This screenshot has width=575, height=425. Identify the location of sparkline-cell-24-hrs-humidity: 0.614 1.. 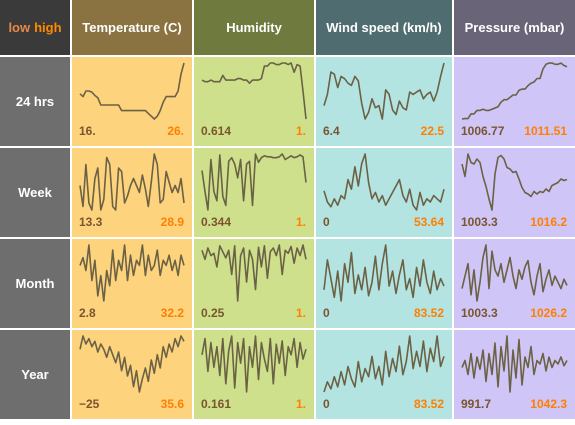
(254, 101).